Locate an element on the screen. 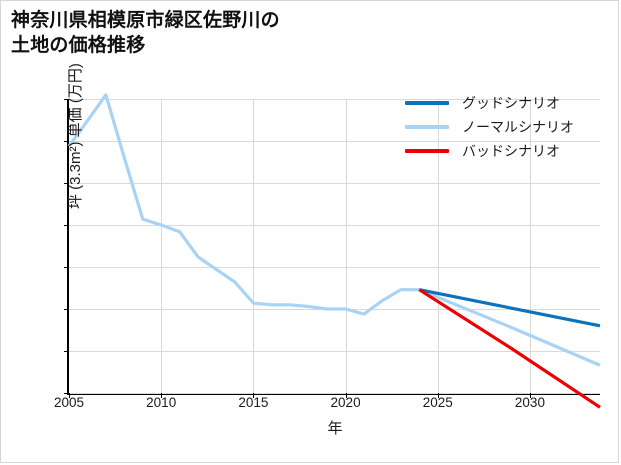 The width and height of the screenshot is (621, 465). series-line-bad is located at coordinates (509, 348).